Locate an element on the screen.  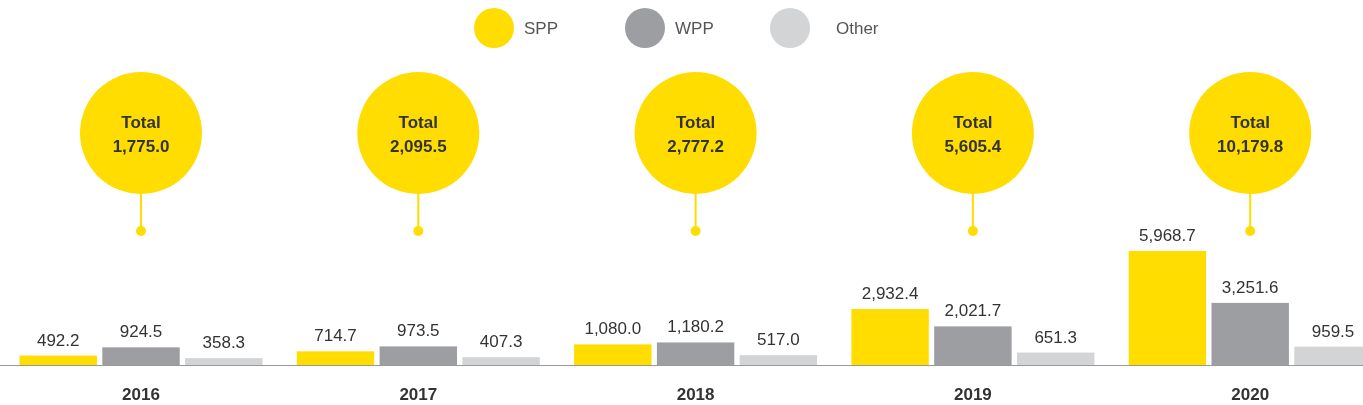
data-label: 5,968.7 is located at coordinates (1167, 235).